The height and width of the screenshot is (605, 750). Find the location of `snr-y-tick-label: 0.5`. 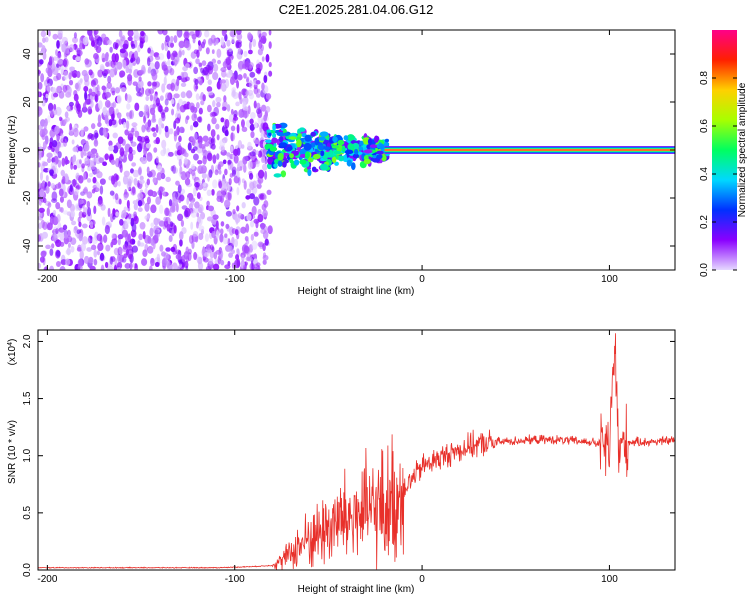

snr-y-tick-label: 0.5 is located at coordinates (27, 512).